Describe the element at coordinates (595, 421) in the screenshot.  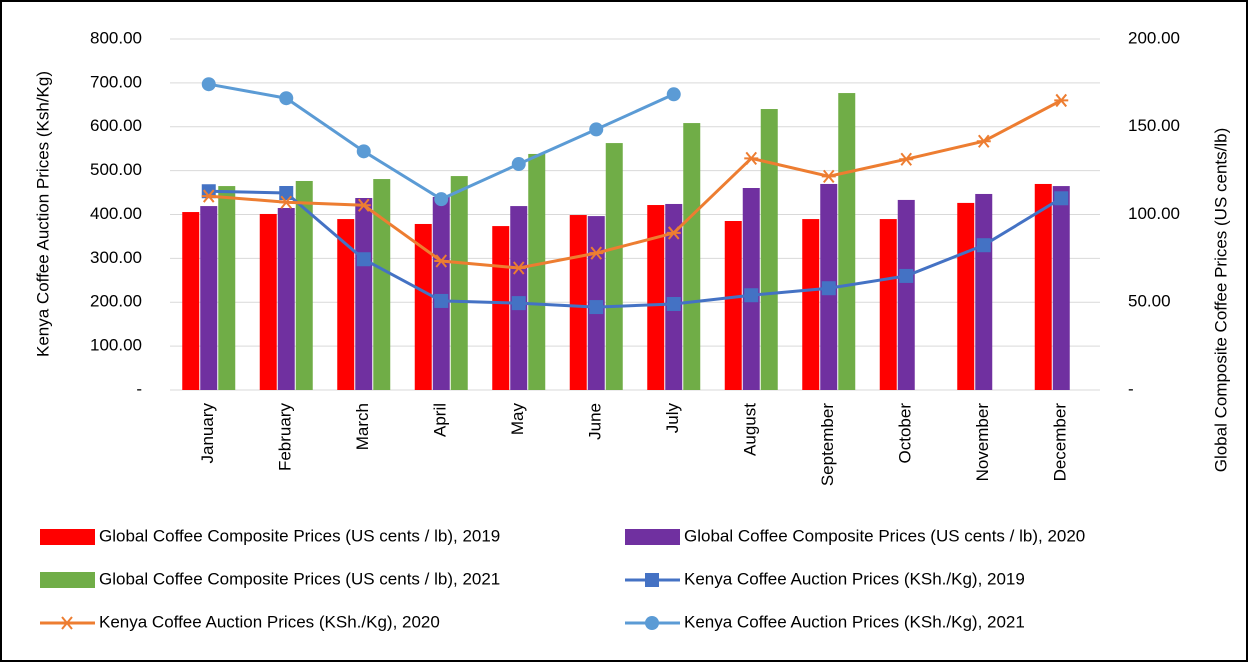
I see `x-tick-label: June` at that location.